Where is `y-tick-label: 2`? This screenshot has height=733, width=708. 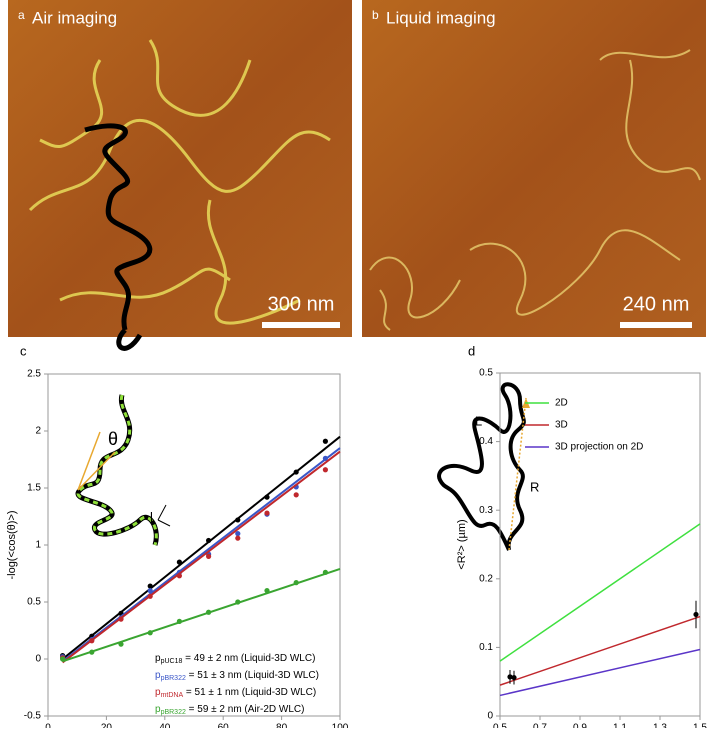
y-tick-label: 2 is located at coordinates (38, 431).